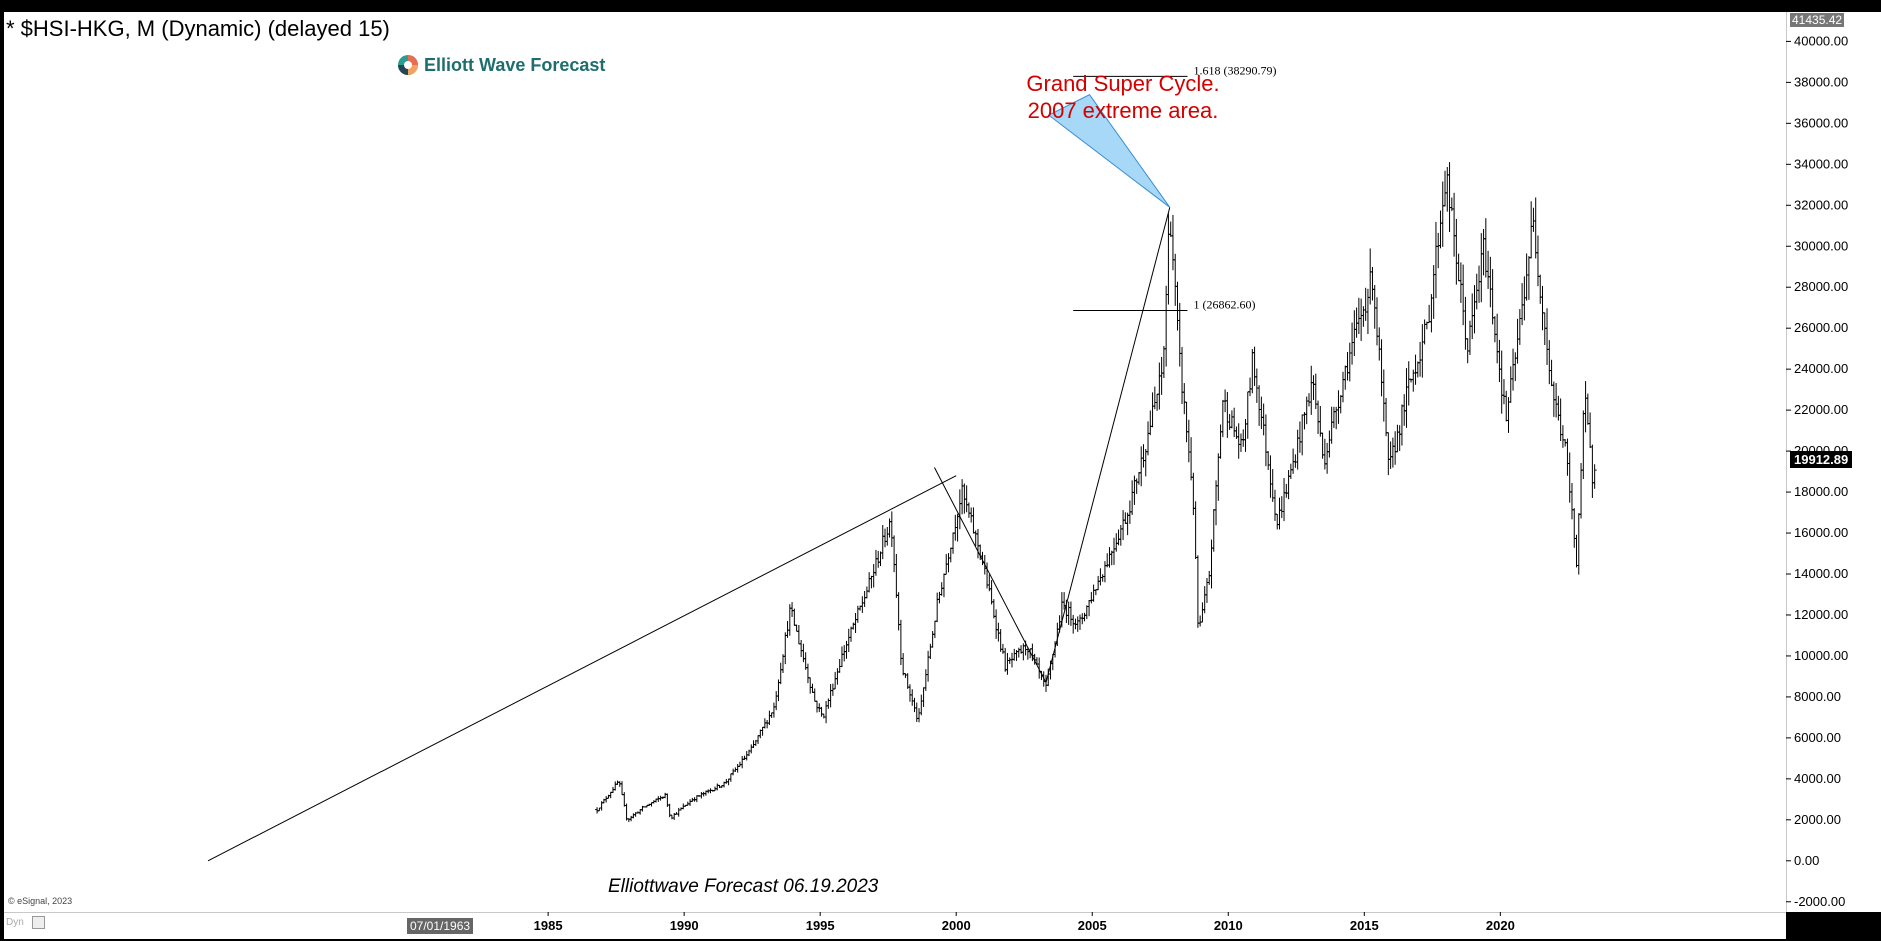 The width and height of the screenshot is (1881, 941). What do you see at coordinates (1123, 97) in the screenshot?
I see `wave-annotation: Grand Super Cycle. 2007 extreme area.` at bounding box center [1123, 97].